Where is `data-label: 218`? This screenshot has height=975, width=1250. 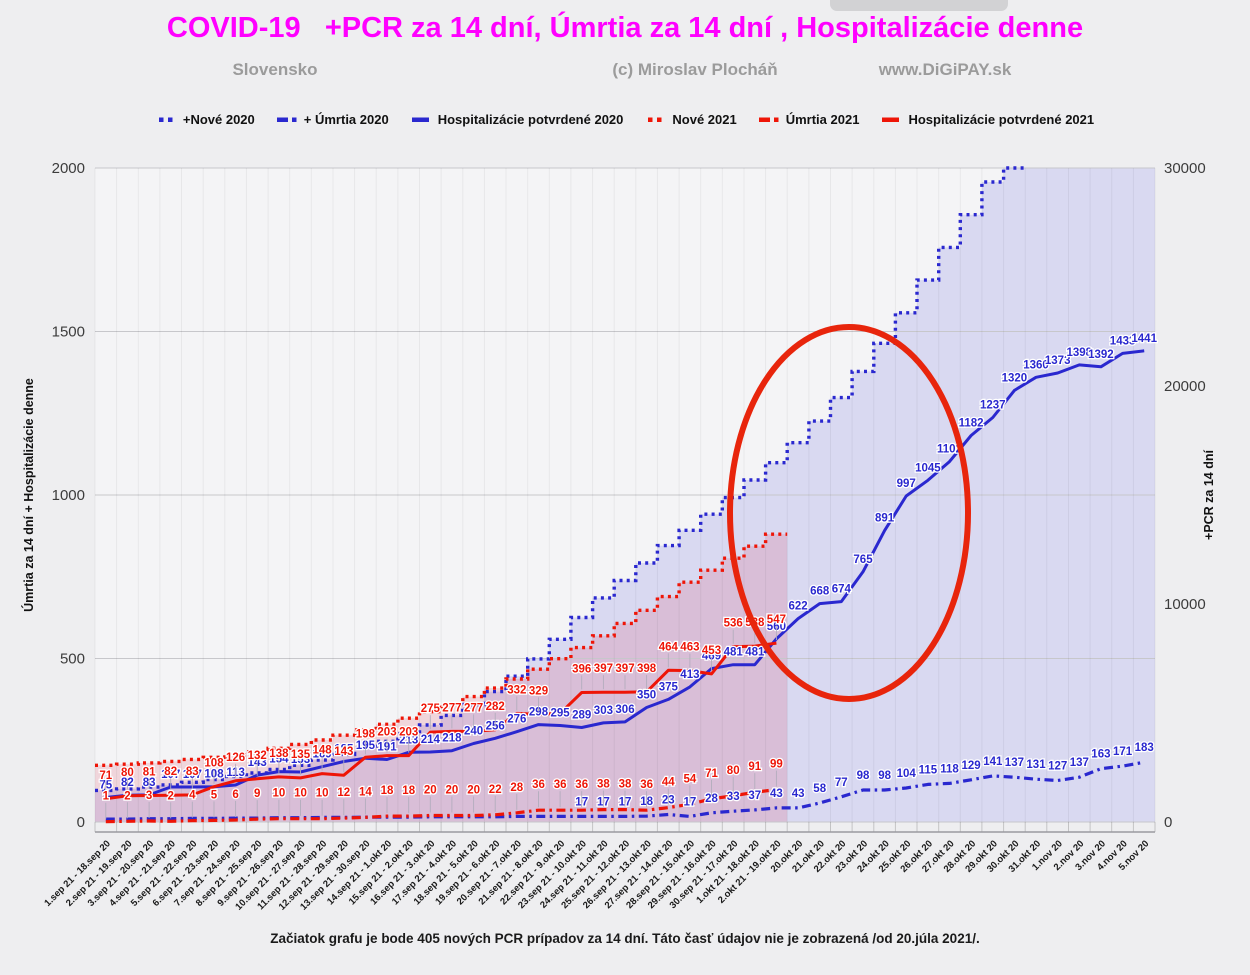
data-label: 218 is located at coordinates (452, 739).